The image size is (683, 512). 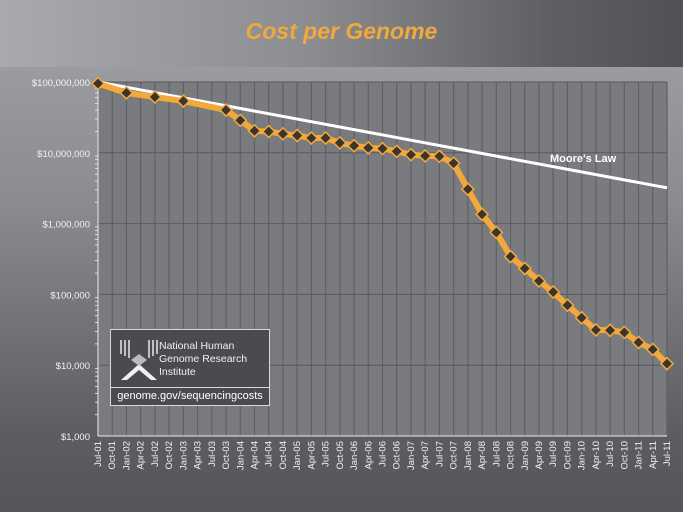 I want to click on y-tick-label: $1,000,000, so click(x=66, y=225).